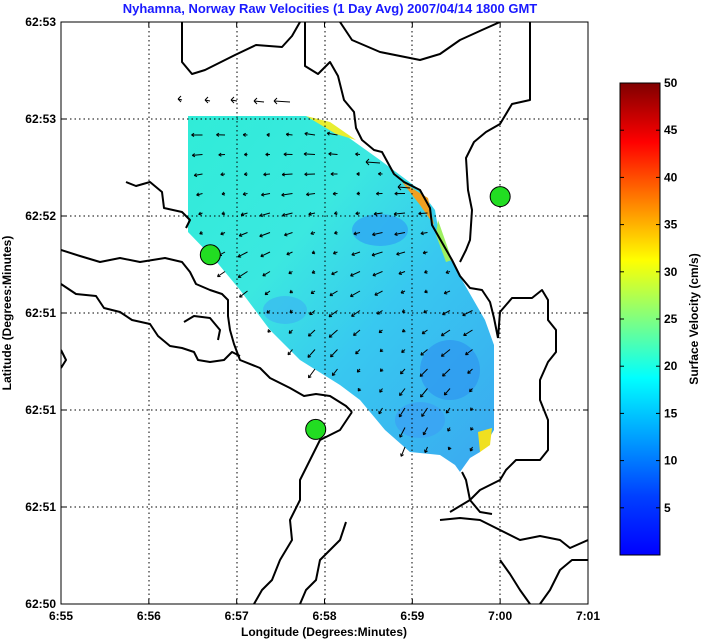 The image size is (702, 639). What do you see at coordinates (331, 128) in the screenshot?
I see `fast-edge` at bounding box center [331, 128].